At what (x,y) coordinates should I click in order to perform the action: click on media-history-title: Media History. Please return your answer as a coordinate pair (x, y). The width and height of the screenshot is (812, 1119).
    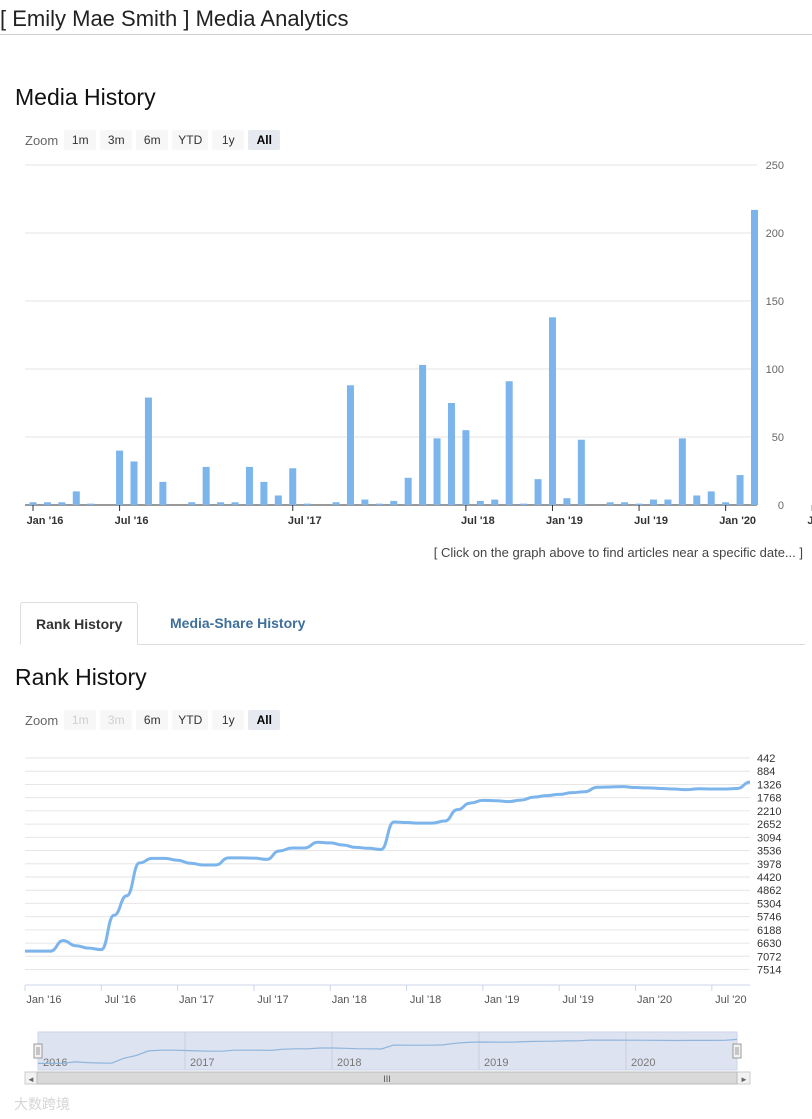
    Looking at the image, I should click on (85, 97).